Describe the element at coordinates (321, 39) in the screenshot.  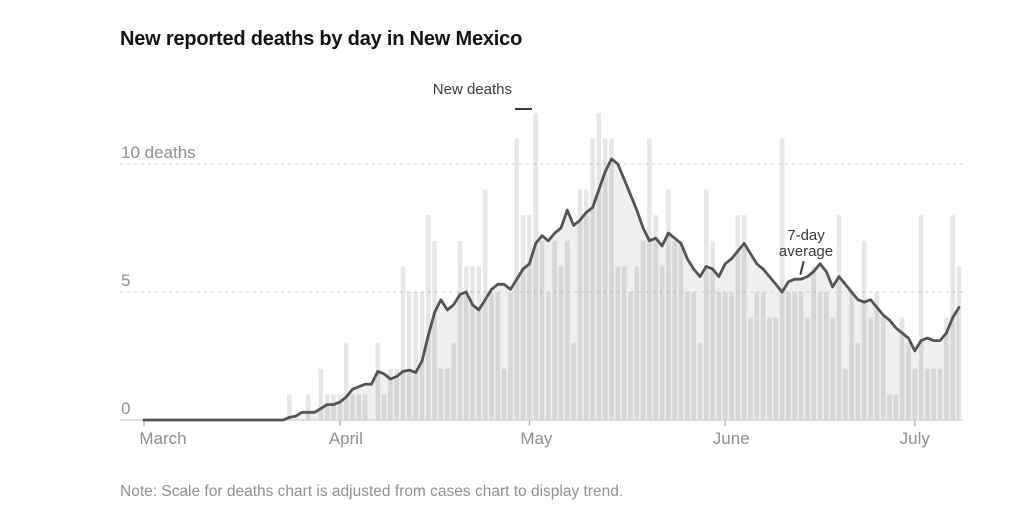
I see `chart-title: New reported deaths by day in New Mexico` at that location.